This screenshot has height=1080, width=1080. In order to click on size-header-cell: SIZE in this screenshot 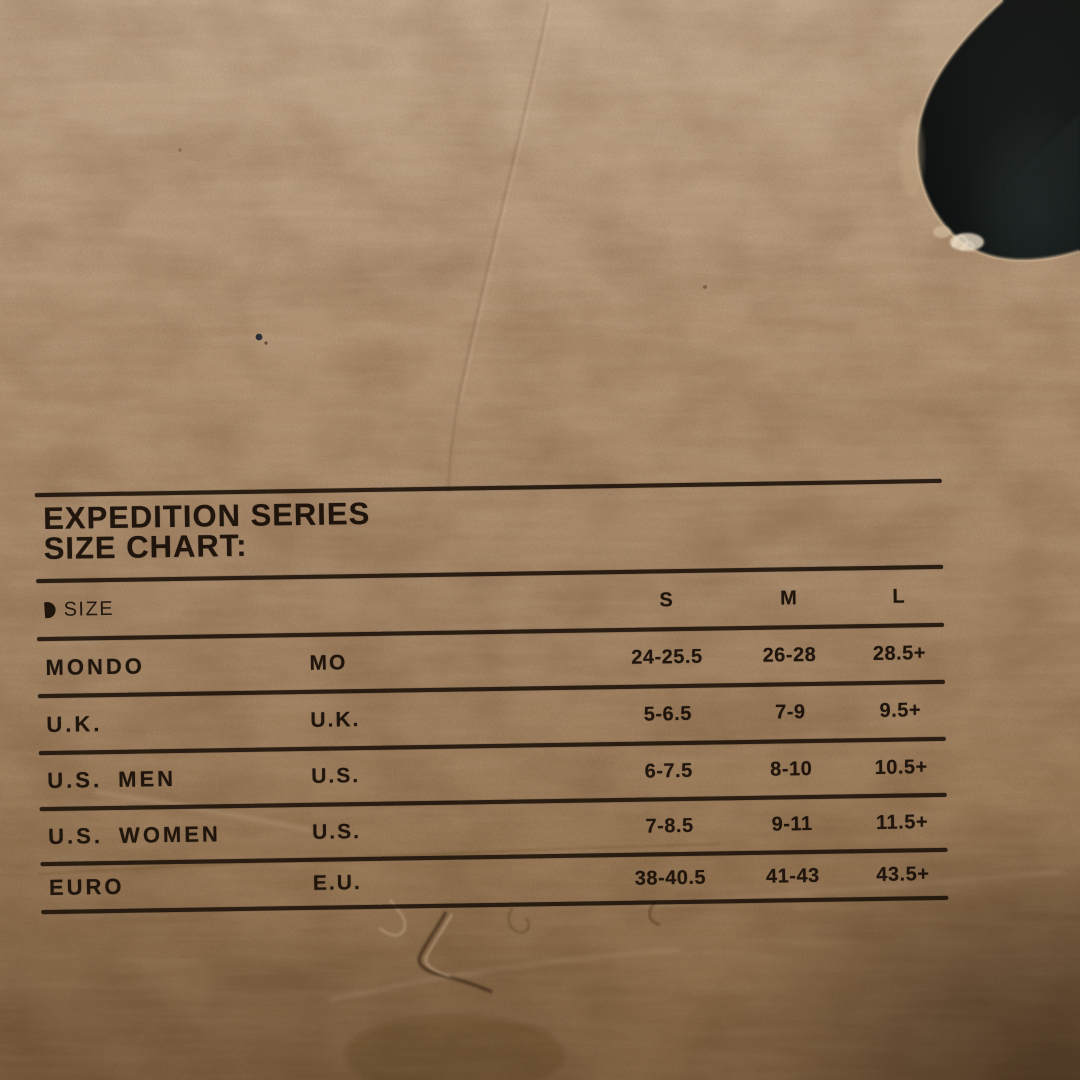, I will do `click(172, 607)`.